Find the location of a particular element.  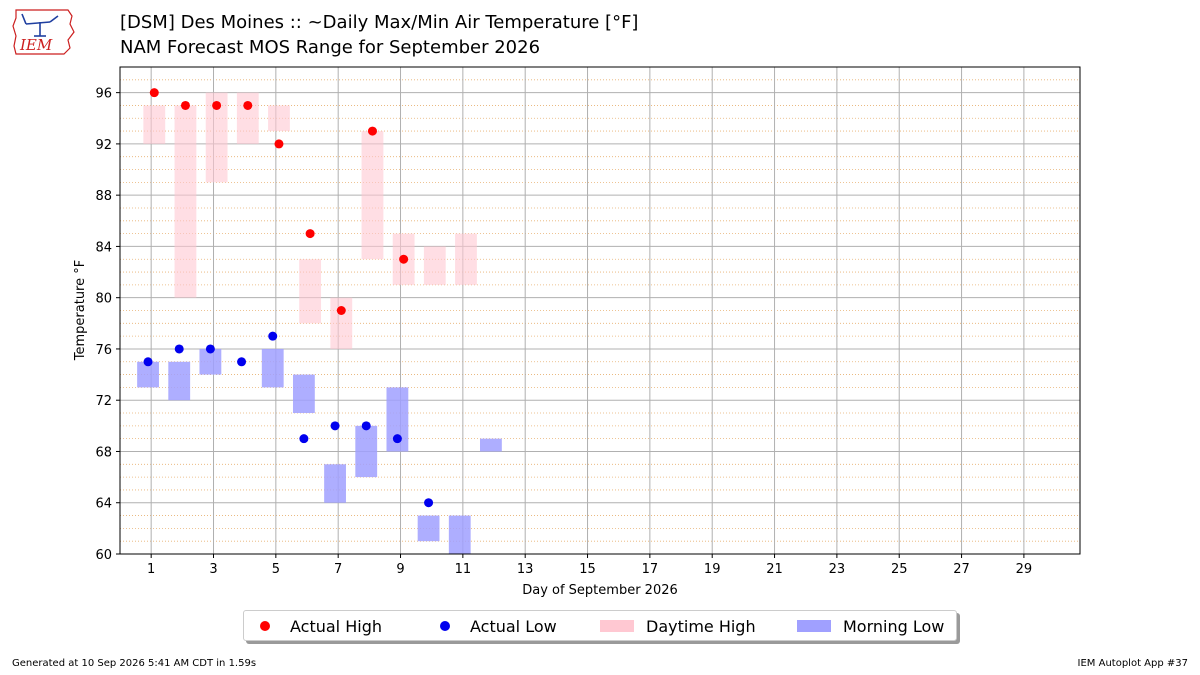

y-axis-label: Temperature °F is located at coordinates (80, 310).